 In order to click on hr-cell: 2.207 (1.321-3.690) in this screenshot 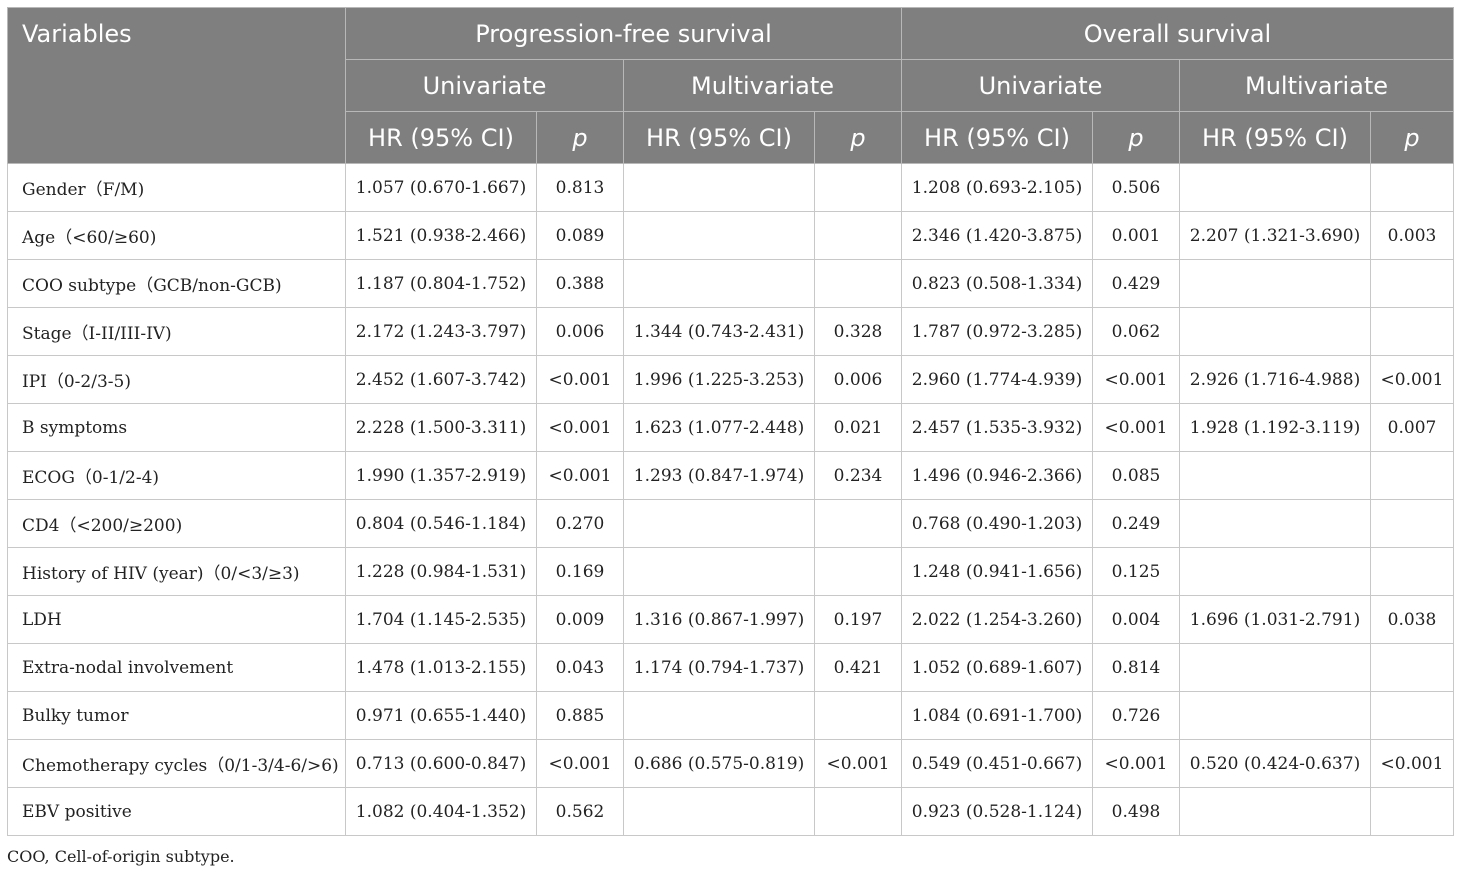, I will do `click(1275, 235)`.